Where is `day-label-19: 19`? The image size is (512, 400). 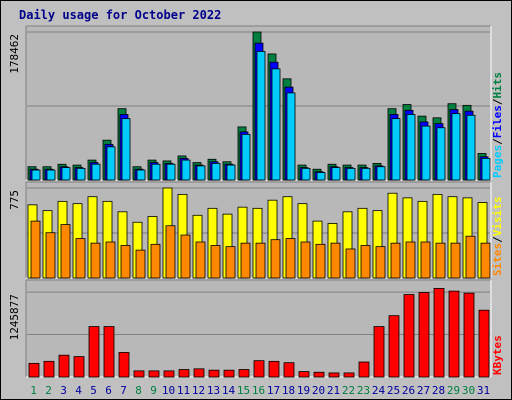 day-label-19: 19 is located at coordinates (303, 390).